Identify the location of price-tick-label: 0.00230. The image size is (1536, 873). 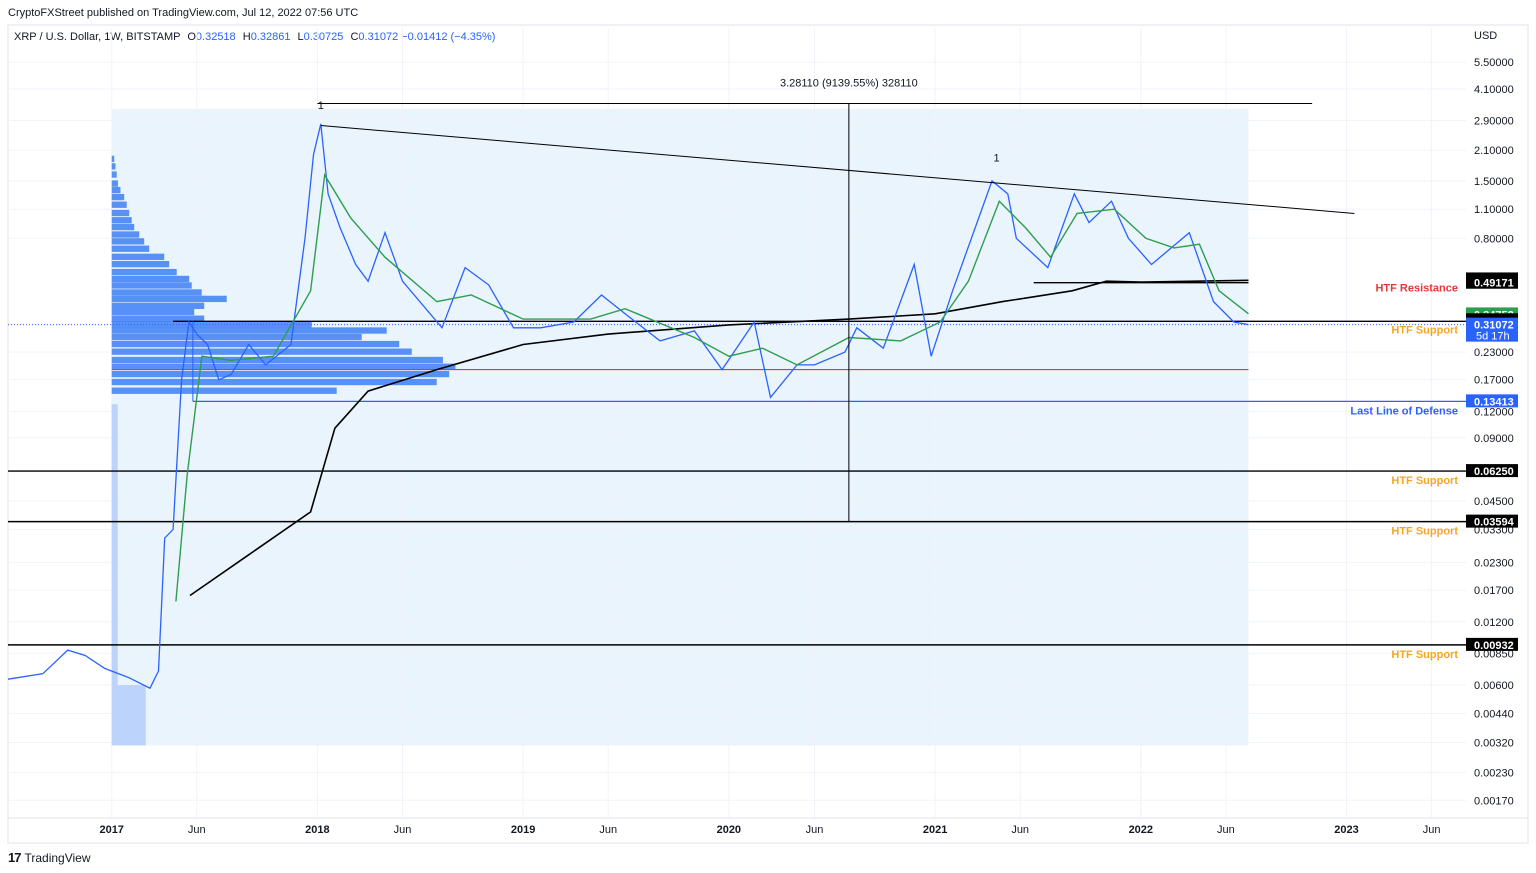
(1494, 774).